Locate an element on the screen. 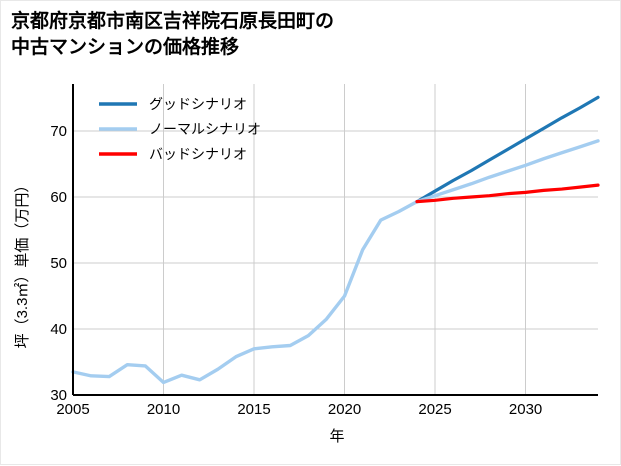 Image resolution: width=621 pixels, height=466 pixels. y-tick-label: 70 is located at coordinates (58, 131).